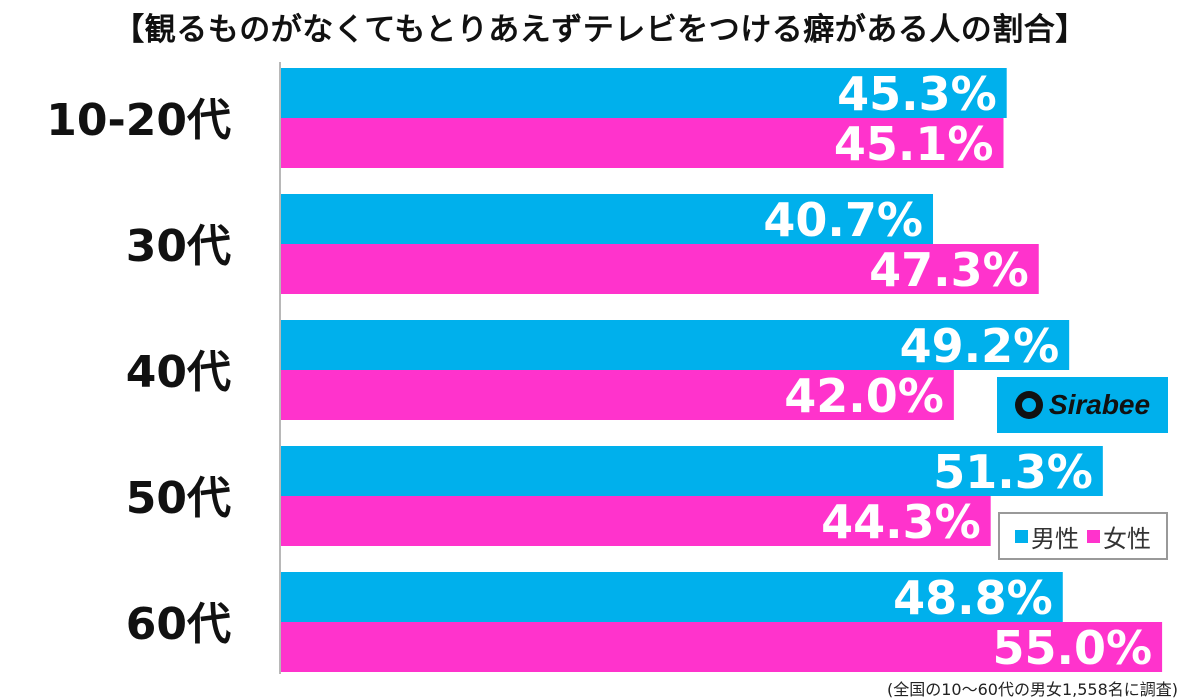 This screenshot has height=700, width=1200. I want to click on legend-label-female: 女性, so click(1127, 538).